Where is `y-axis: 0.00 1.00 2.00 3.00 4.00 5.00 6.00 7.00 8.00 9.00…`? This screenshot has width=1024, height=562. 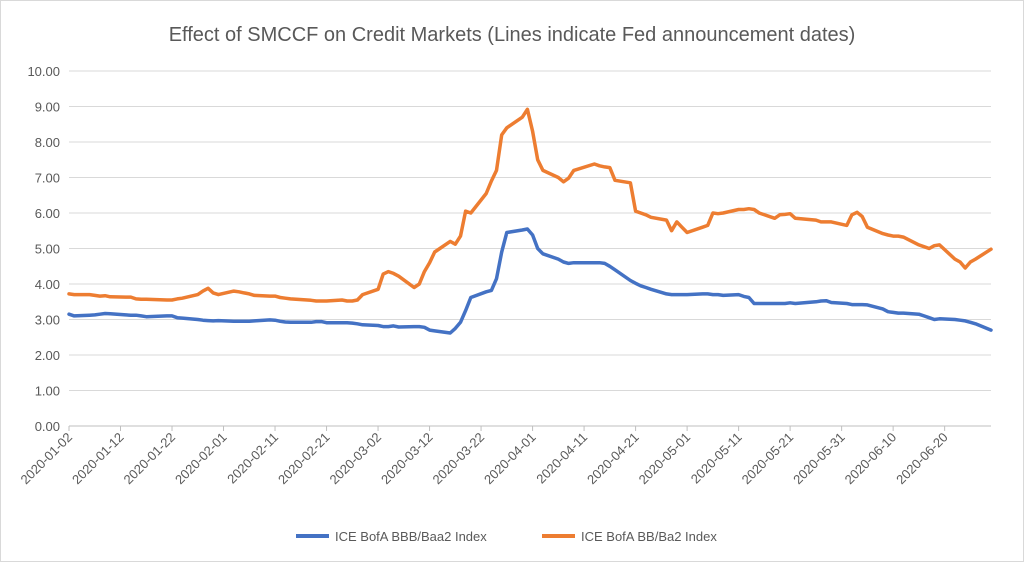 y-axis: 0.00 1.00 2.00 3.00 4.00 5.00 6.00 7.00 8.00 9.00… is located at coordinates (43, 249).